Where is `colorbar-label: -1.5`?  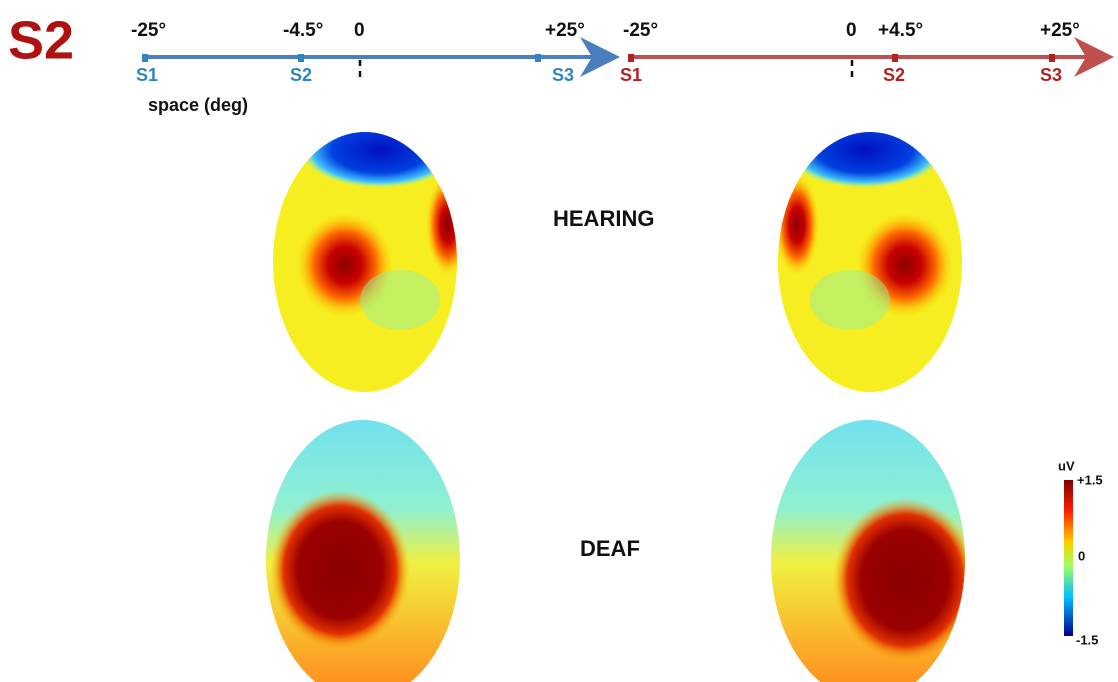
colorbar-label: -1.5 is located at coordinates (1087, 639).